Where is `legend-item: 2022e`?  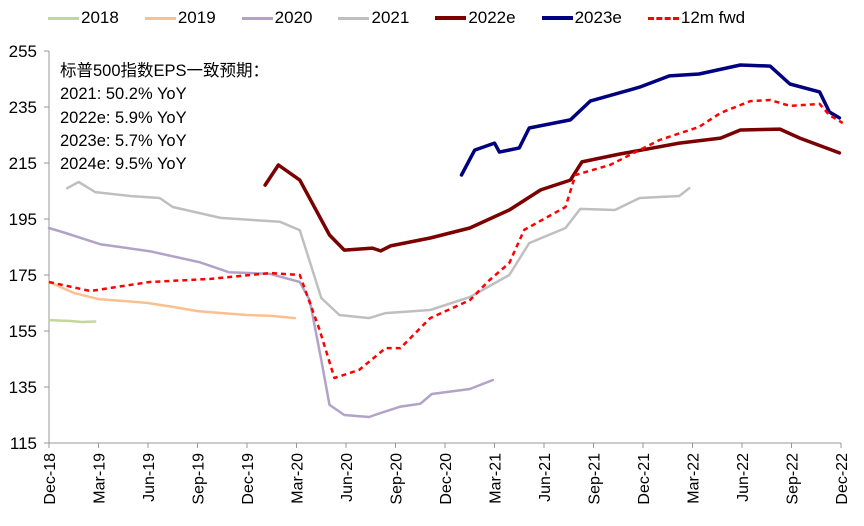
legend-item: 2022e is located at coordinates (475, 18).